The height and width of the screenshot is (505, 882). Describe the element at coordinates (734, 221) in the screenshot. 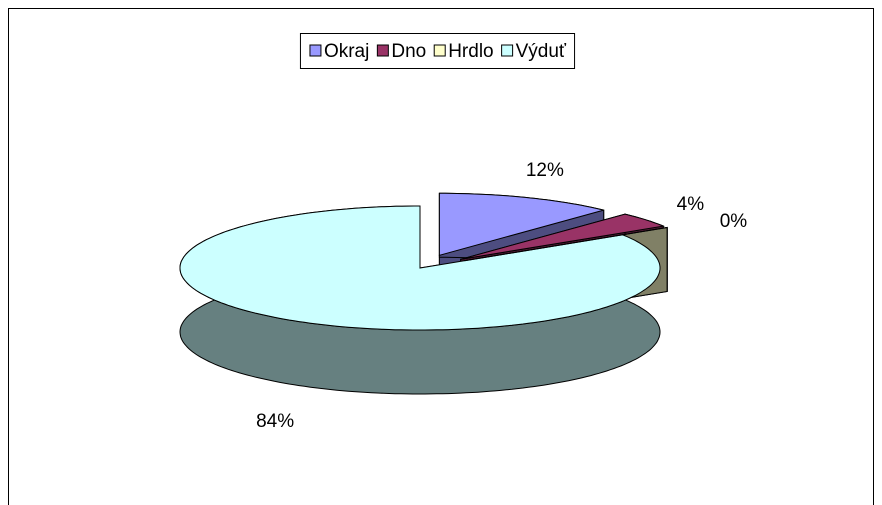

I see `data-label: 0%` at that location.